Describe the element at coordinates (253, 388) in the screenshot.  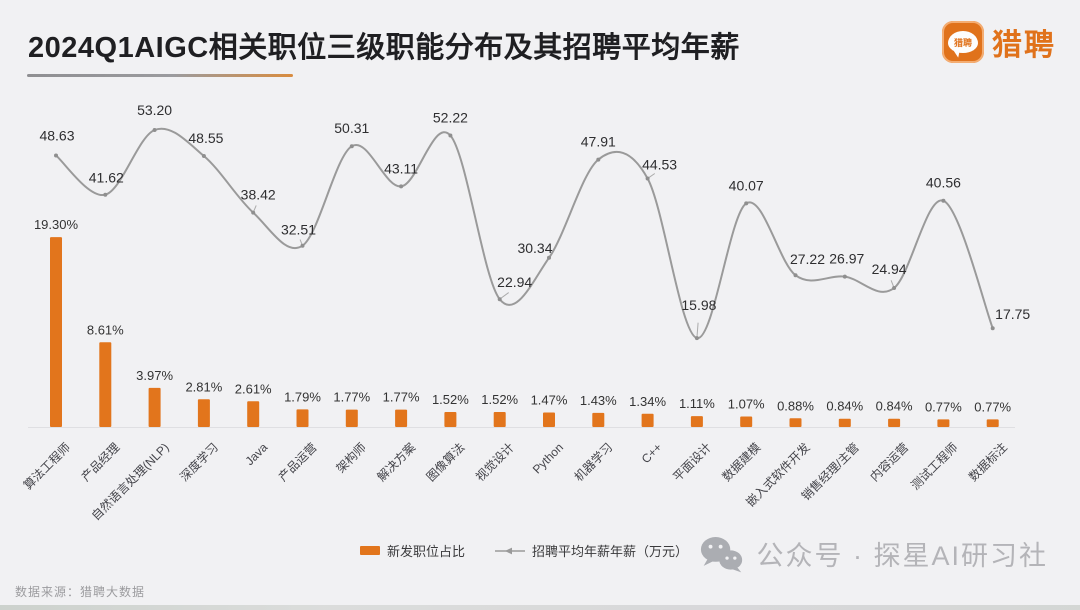
I see `bar-value-label: 2.61%` at that location.